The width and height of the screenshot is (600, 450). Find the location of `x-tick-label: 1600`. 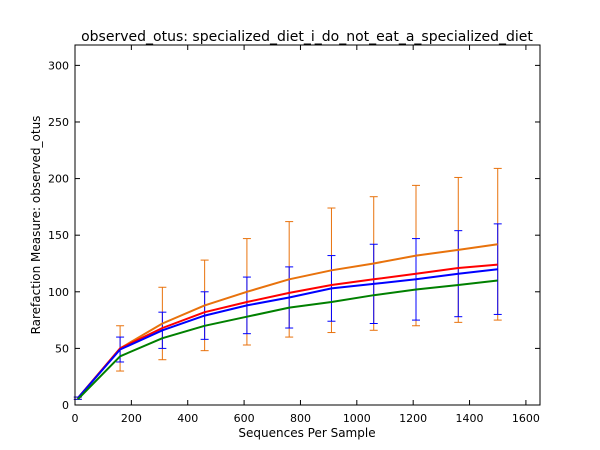

x-tick-label: 1600 is located at coordinates (526, 418).